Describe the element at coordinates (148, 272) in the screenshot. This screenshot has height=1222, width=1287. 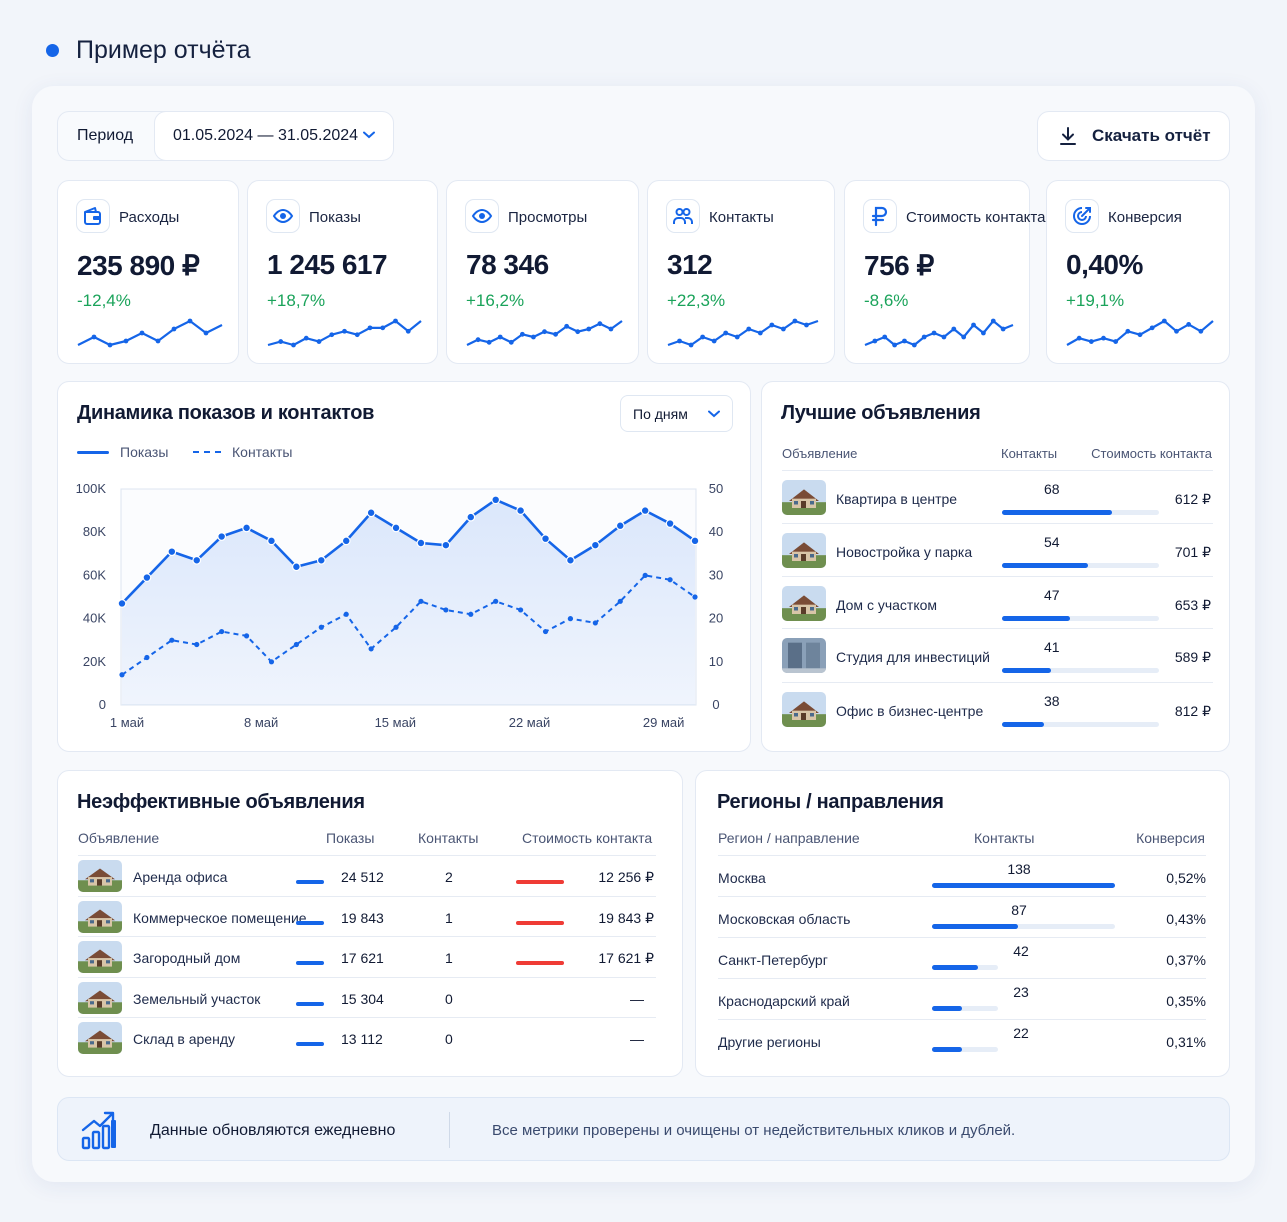
I see `kpi-card-0: Расходы 235 890 ₽ -12,4%` at that location.